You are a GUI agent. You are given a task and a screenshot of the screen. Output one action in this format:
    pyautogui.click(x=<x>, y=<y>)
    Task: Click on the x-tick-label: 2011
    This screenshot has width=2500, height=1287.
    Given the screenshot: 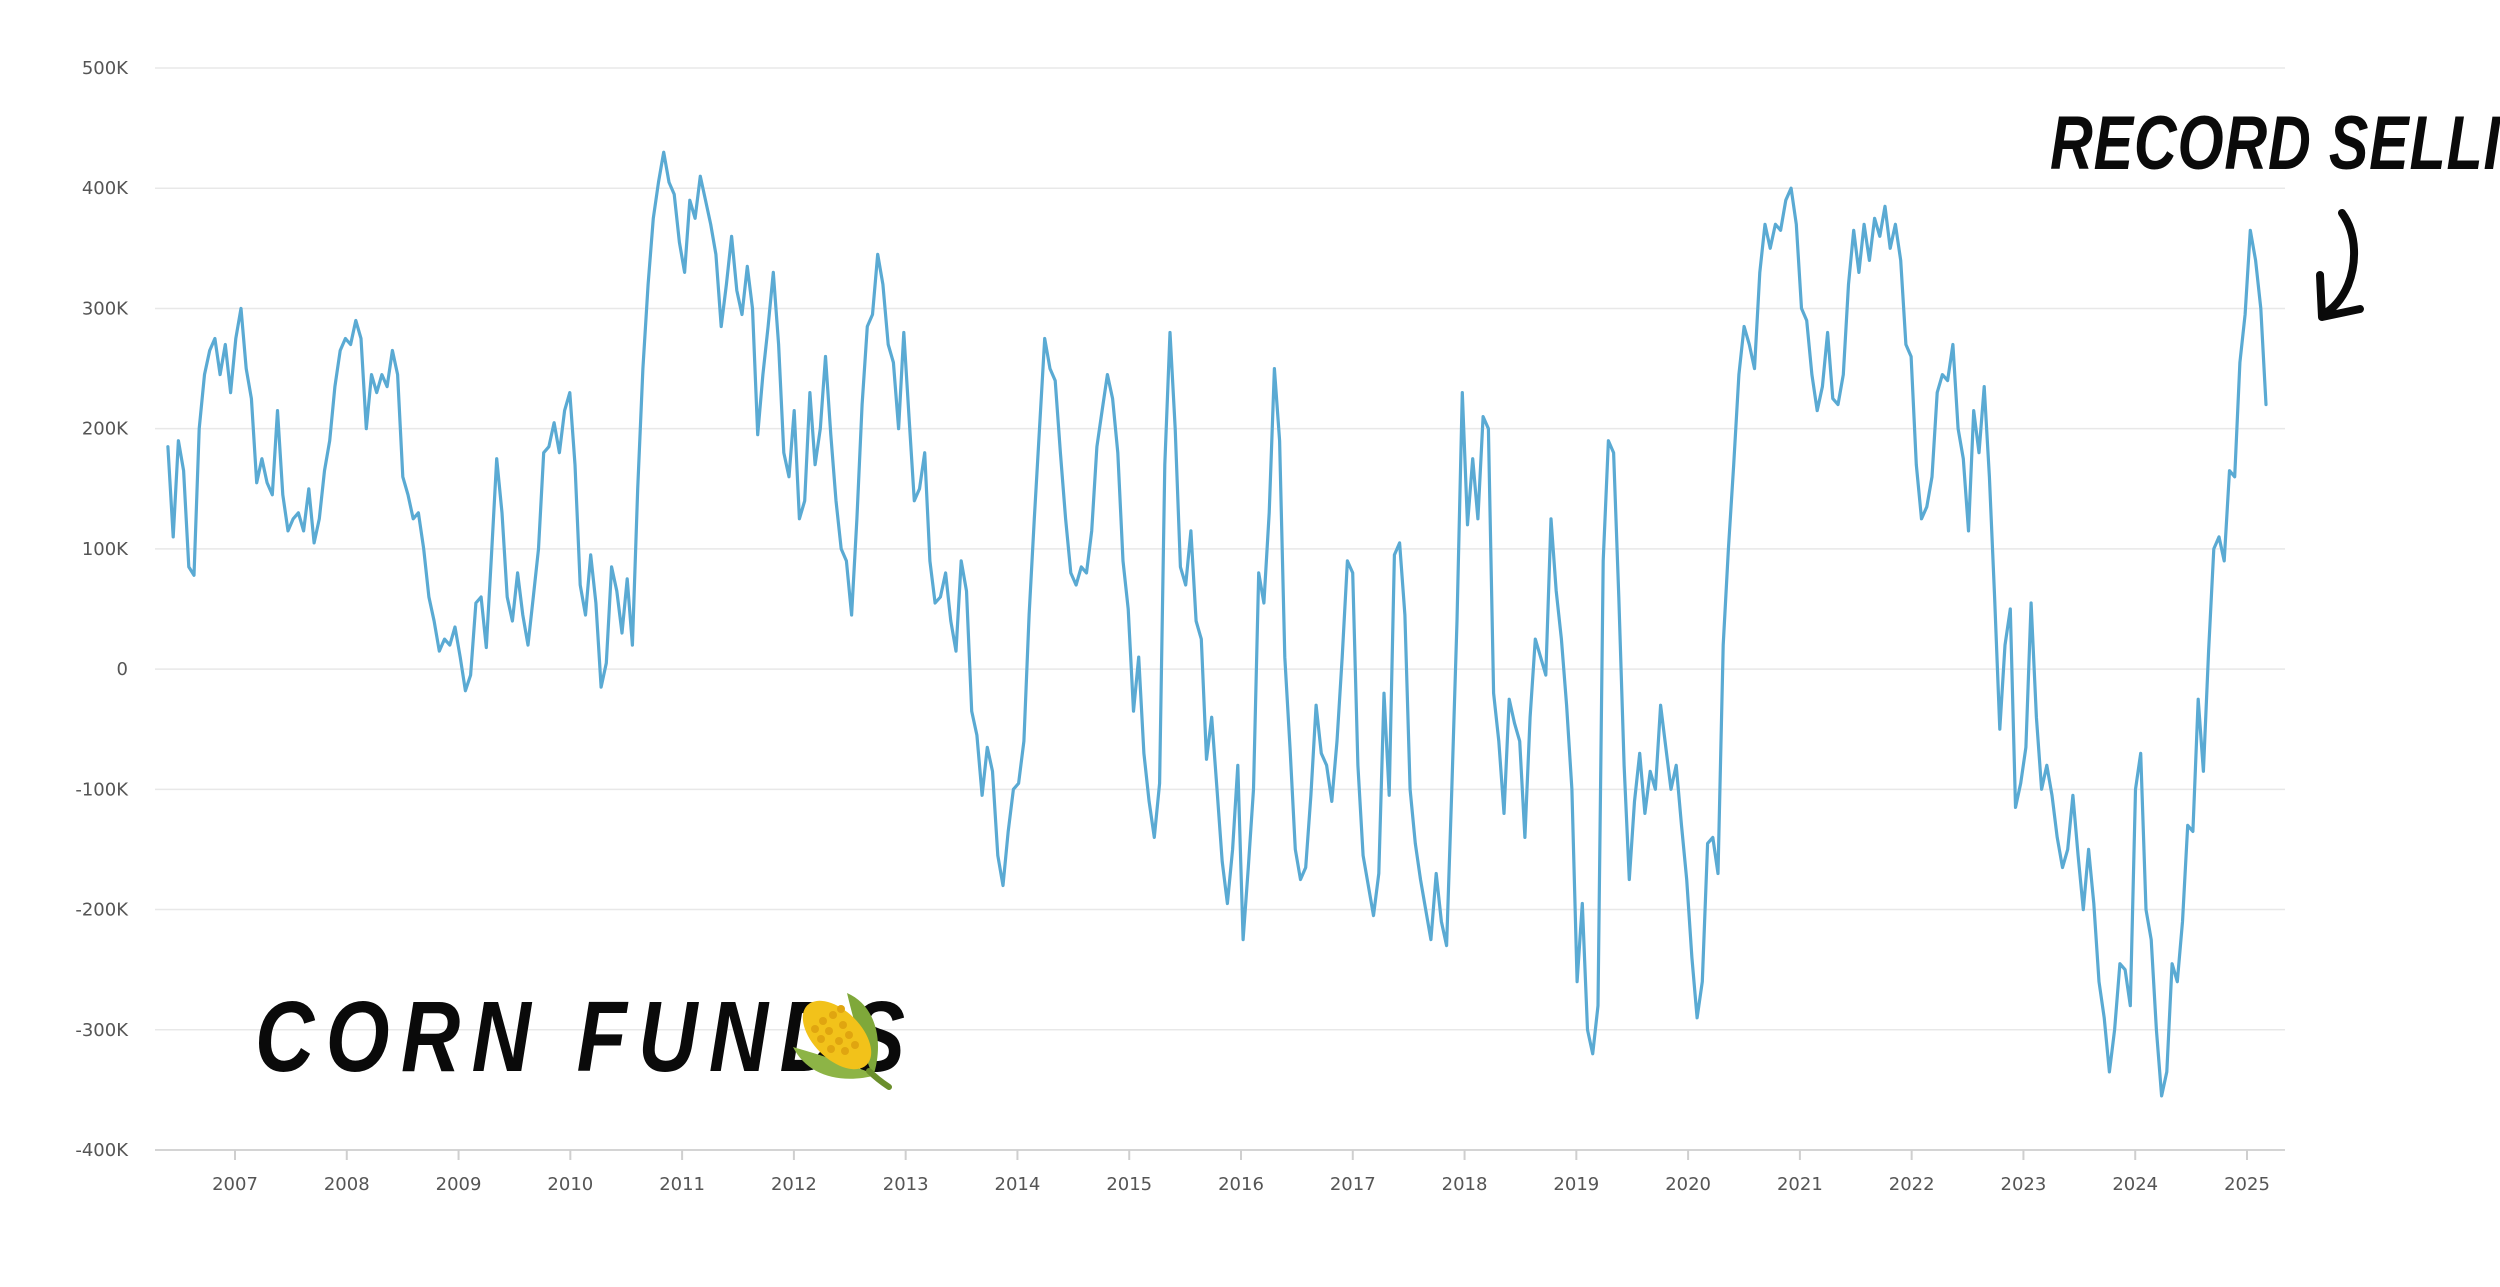 What is the action you would take?
    pyautogui.click(x=682, y=1184)
    